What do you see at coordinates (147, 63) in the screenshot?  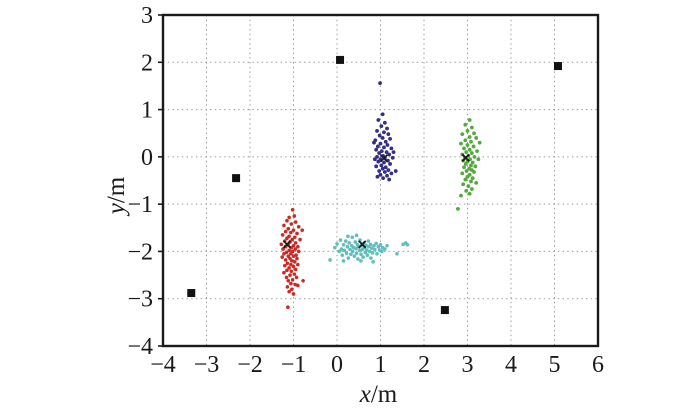 I see `y-tick-label: 2` at bounding box center [147, 63].